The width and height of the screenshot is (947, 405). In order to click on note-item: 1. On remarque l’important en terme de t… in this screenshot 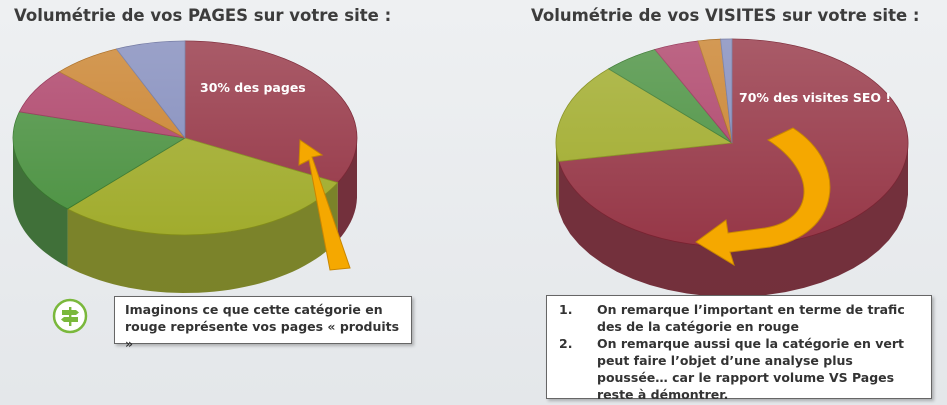, I will do `click(742, 318)`.